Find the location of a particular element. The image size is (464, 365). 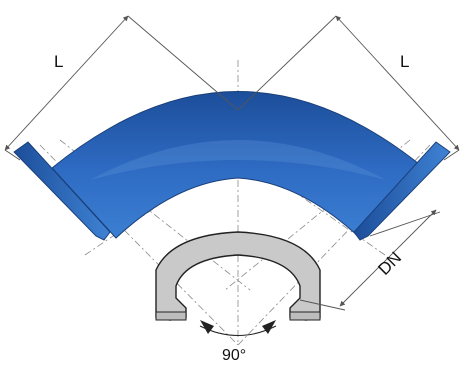

angle-arrow-right is located at coordinates (269, 327).